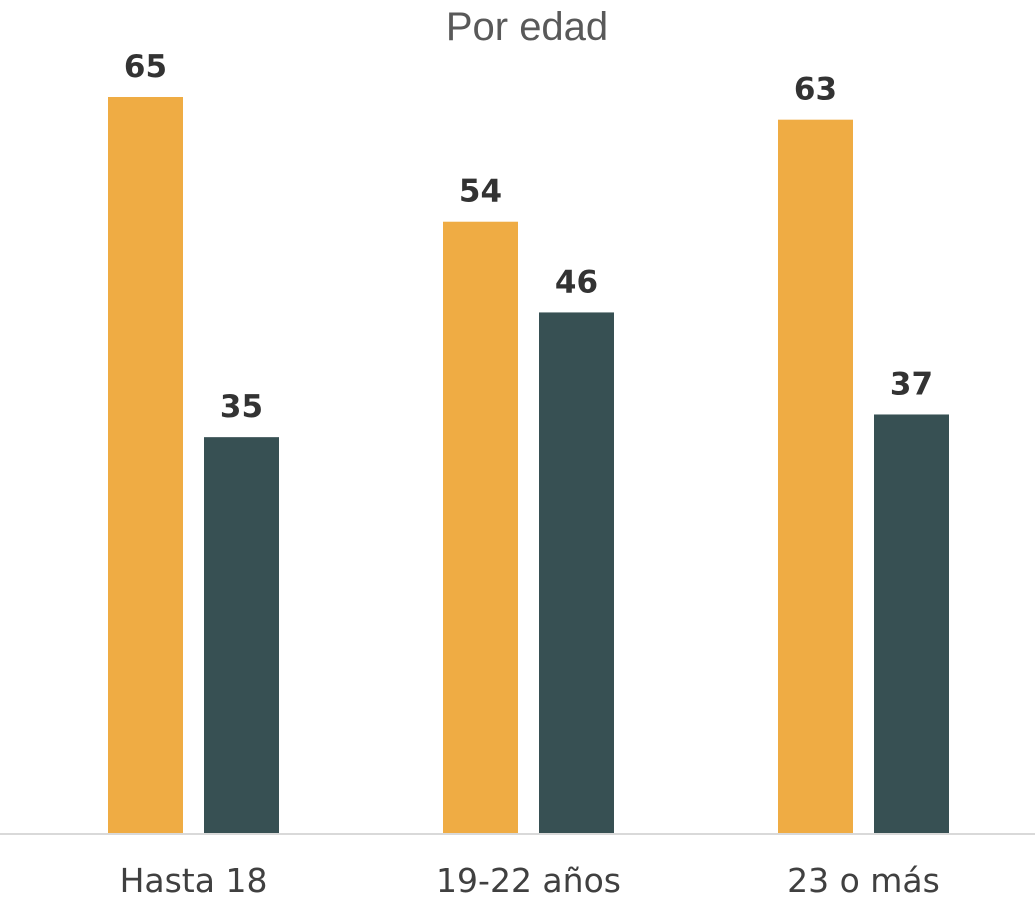 The height and width of the screenshot is (899, 1035). Describe the element at coordinates (576, 282) in the screenshot. I see `data-label: 46` at that location.